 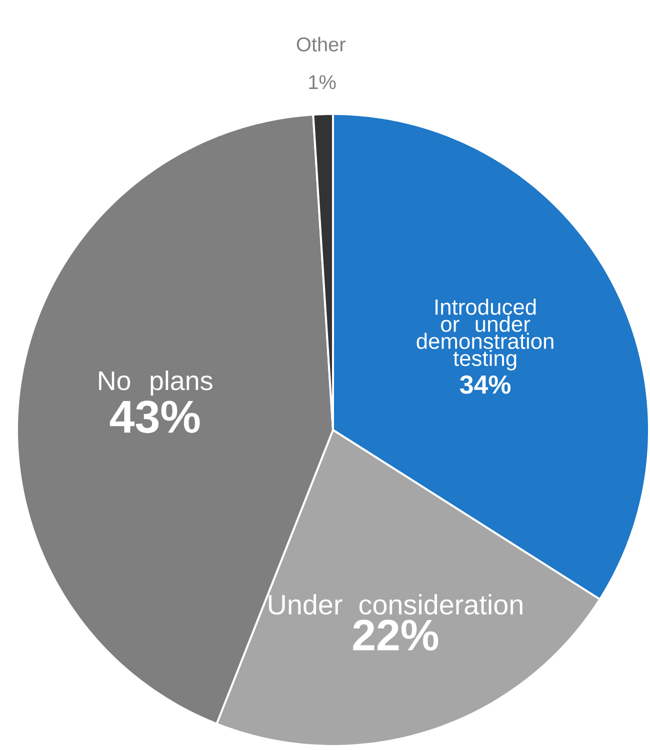 What do you see at coordinates (155, 417) in the screenshot?
I see `data-label: 43%` at bounding box center [155, 417].